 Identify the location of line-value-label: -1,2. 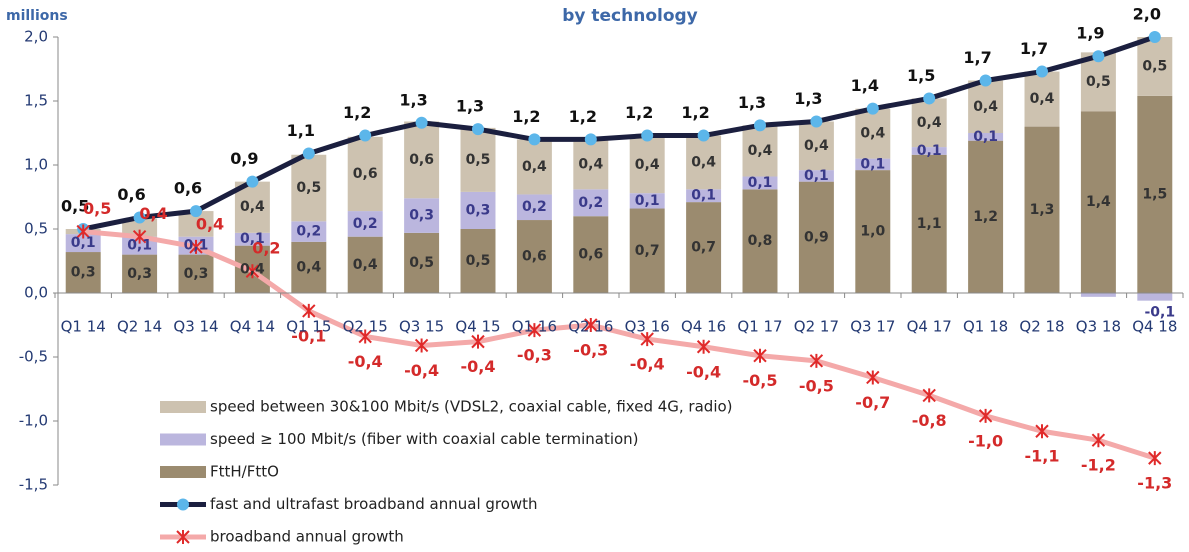
(1098, 465).